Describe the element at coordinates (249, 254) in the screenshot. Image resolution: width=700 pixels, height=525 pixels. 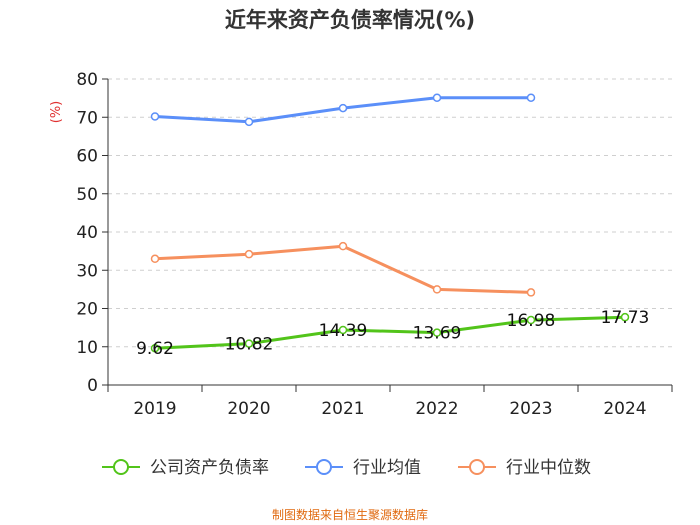
I see `data-point-s2-2020` at that location.